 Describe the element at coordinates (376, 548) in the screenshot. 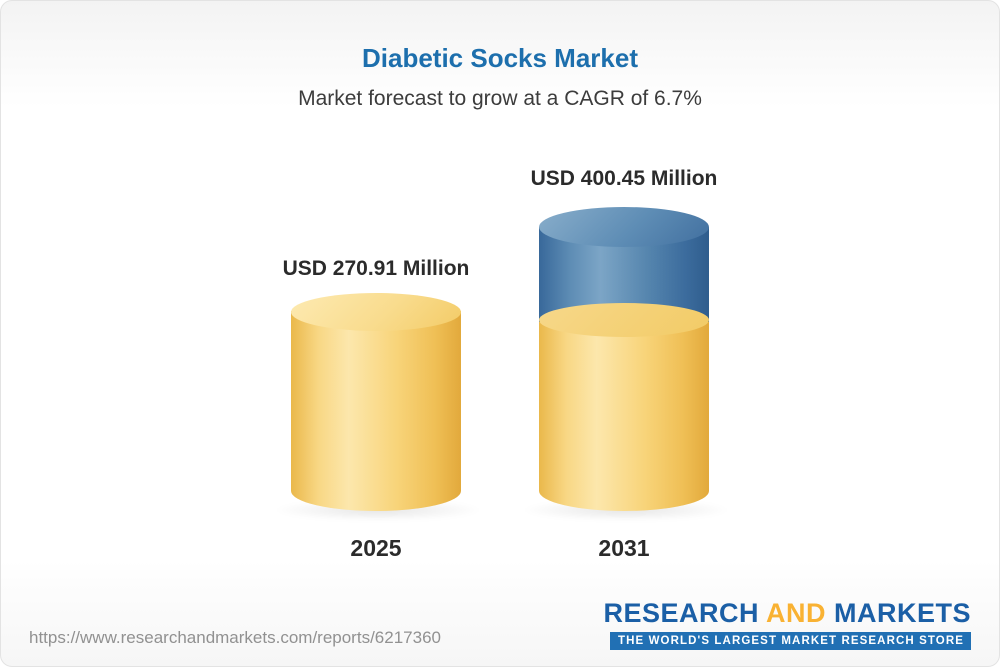

I see `x-axis-label-2025: 2025` at that location.